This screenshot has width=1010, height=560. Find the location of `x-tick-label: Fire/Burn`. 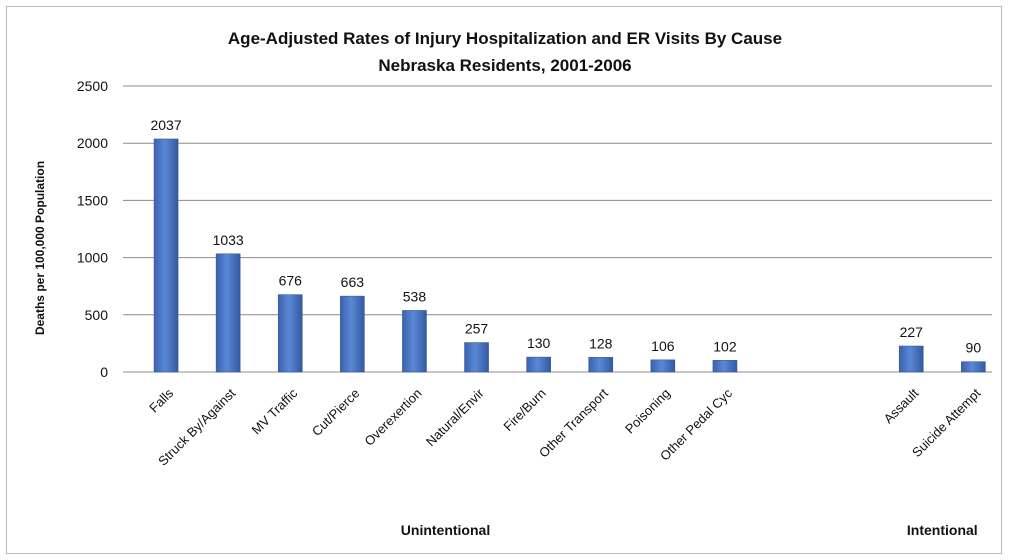

x-tick-label: Fire/Burn is located at coordinates (524, 410).